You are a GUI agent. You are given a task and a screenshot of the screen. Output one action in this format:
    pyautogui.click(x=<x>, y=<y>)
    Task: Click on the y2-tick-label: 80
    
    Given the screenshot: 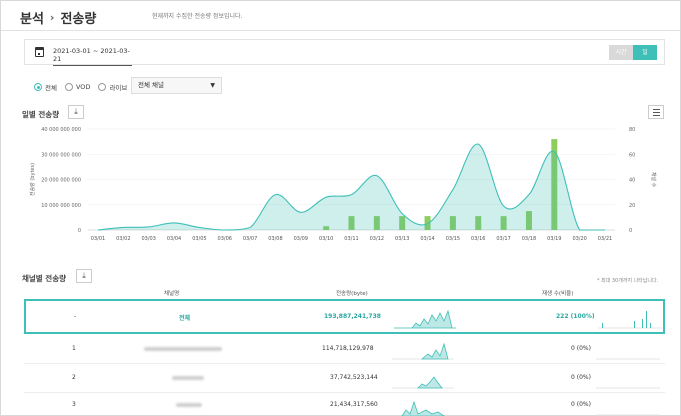 What is the action you would take?
    pyautogui.click(x=632, y=130)
    